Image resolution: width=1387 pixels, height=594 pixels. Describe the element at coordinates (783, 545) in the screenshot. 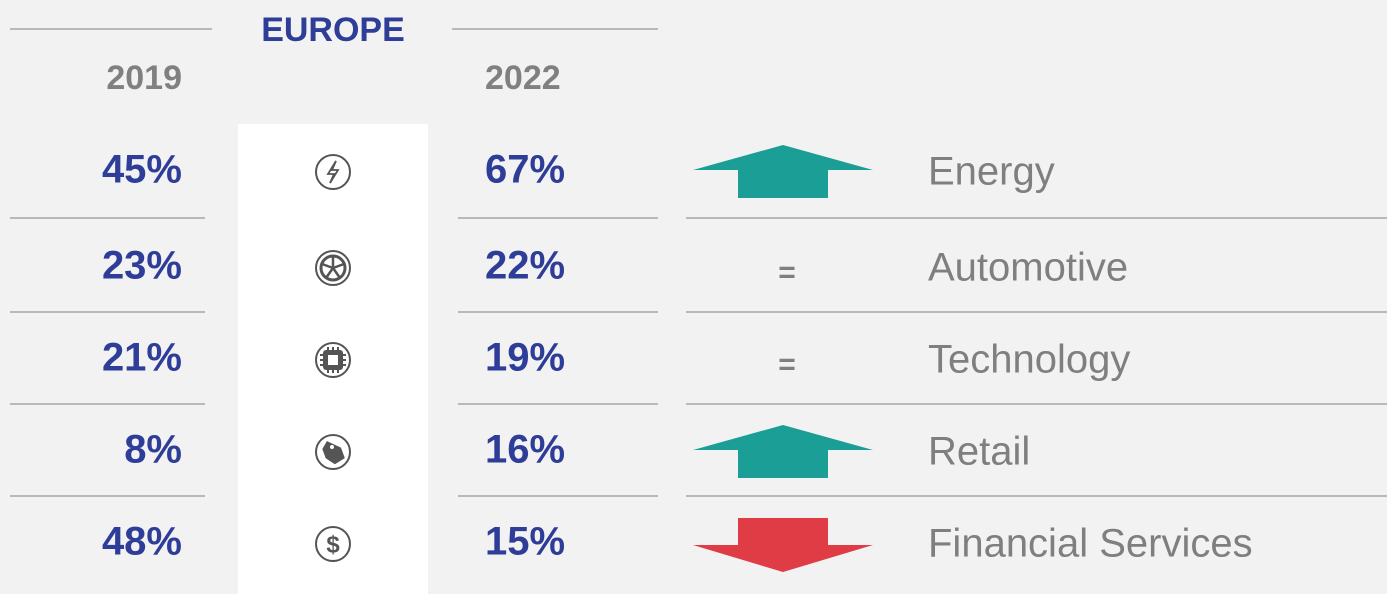

I see `trend-arrow-down` at that location.